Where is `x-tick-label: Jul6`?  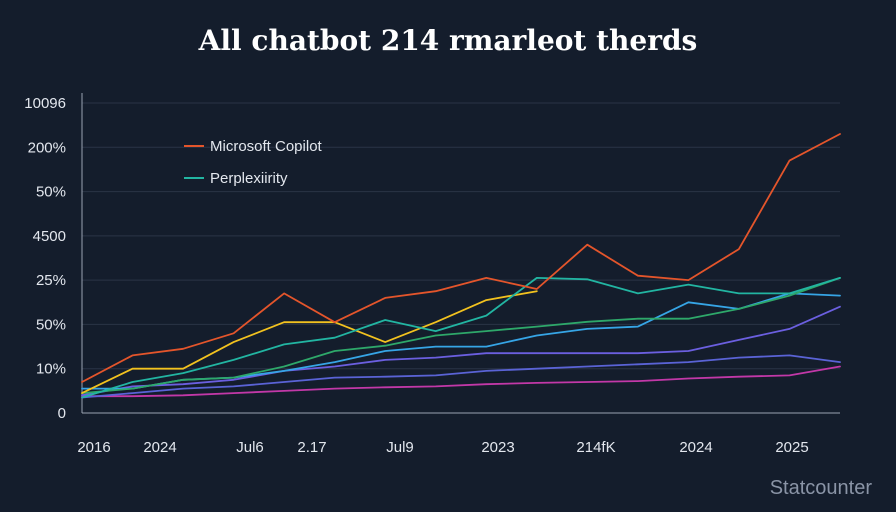 x-tick-label: Jul6 is located at coordinates (250, 447).